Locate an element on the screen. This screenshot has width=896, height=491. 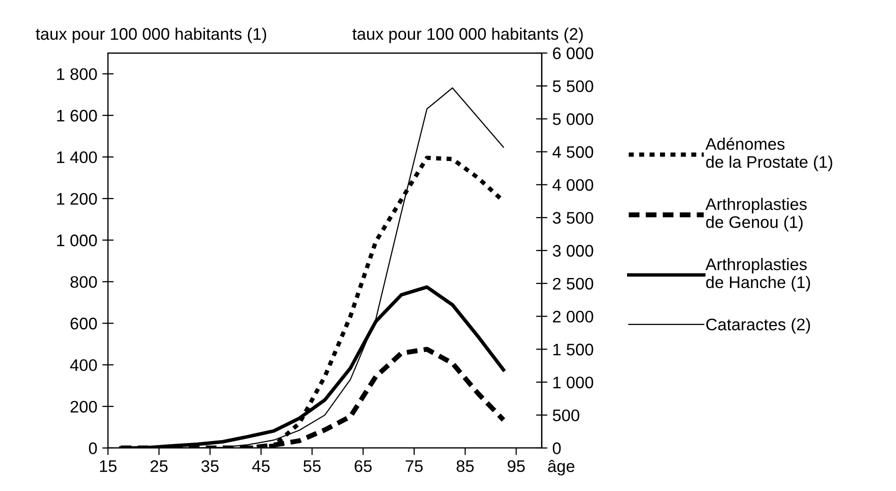
y-tick-label: 200 is located at coordinates (83, 406).